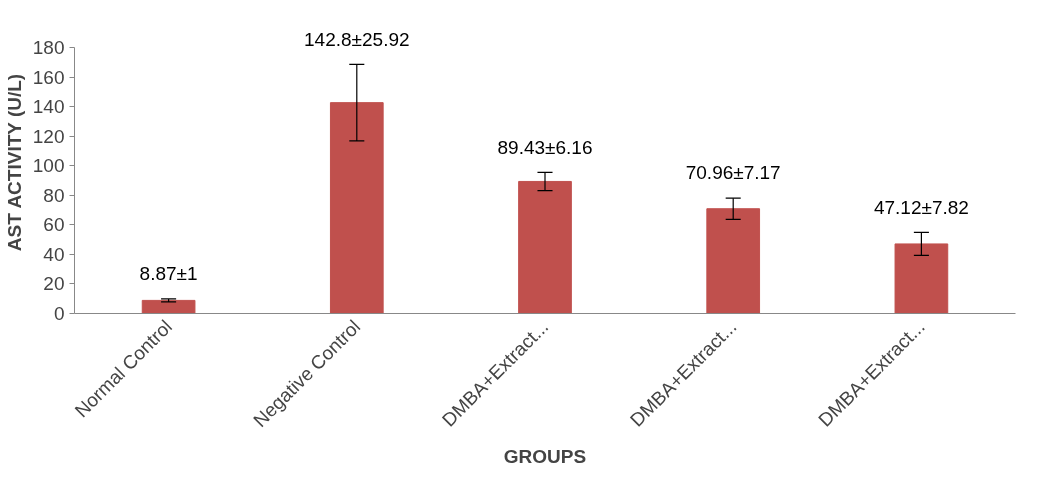  I want to click on data-label: 8.87±1, so click(168, 274).